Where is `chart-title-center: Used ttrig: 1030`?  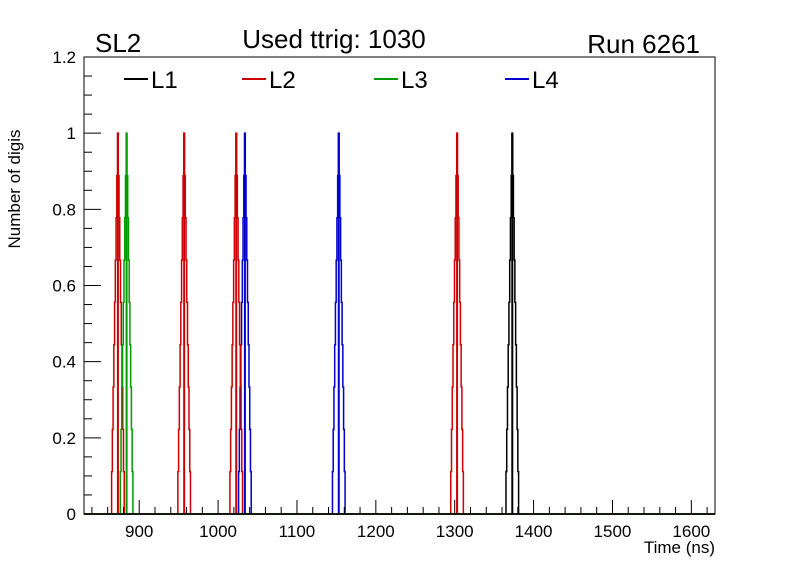
chart-title-center: Used ttrig: 1030 is located at coordinates (334, 39).